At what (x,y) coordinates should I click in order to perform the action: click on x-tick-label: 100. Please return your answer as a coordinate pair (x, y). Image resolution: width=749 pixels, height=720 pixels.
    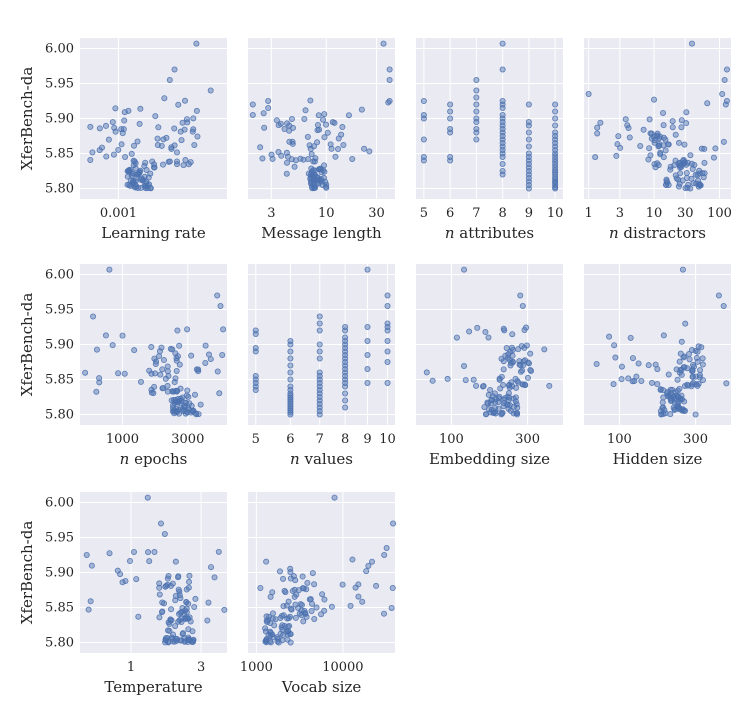
    Looking at the image, I should click on (619, 439).